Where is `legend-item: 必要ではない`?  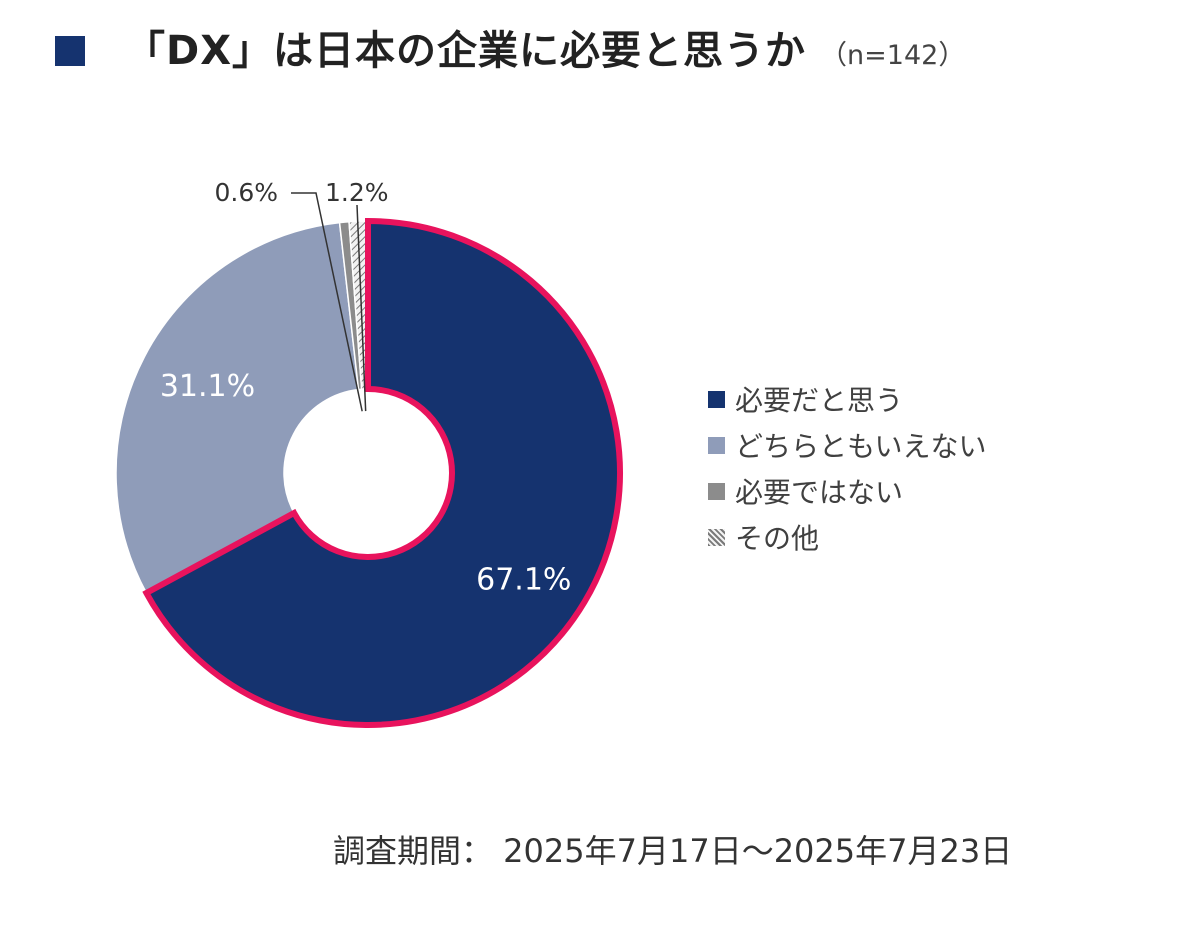
legend-item: 必要ではない is located at coordinates (847, 491).